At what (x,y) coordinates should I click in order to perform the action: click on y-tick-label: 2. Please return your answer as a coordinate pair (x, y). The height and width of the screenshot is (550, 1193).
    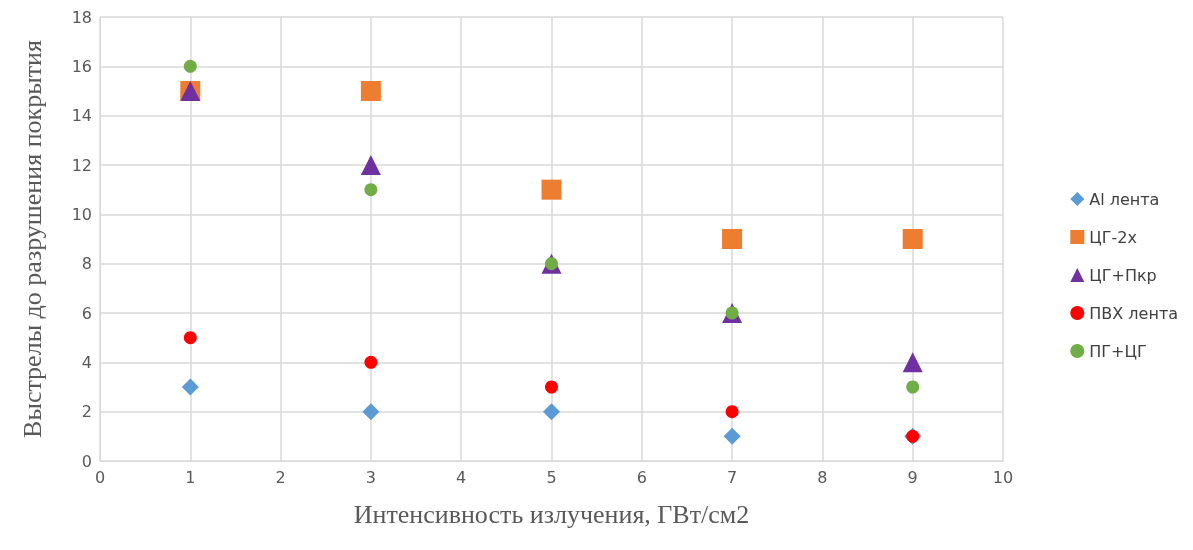
    Looking at the image, I should click on (86, 412).